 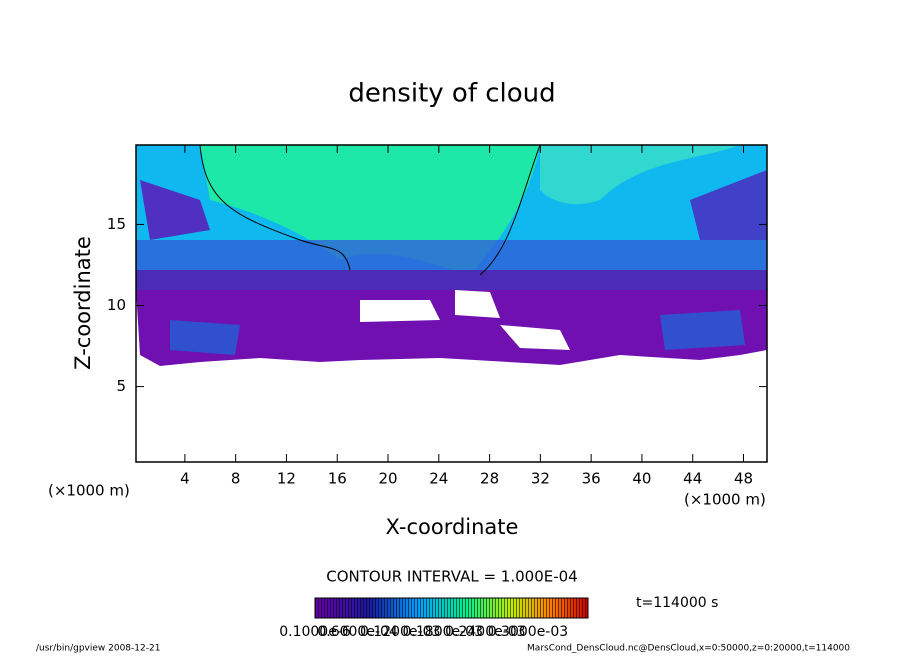 I want to click on contour-interval: CONTOUR INTERVAL = 1.000E-04, so click(x=451, y=577).